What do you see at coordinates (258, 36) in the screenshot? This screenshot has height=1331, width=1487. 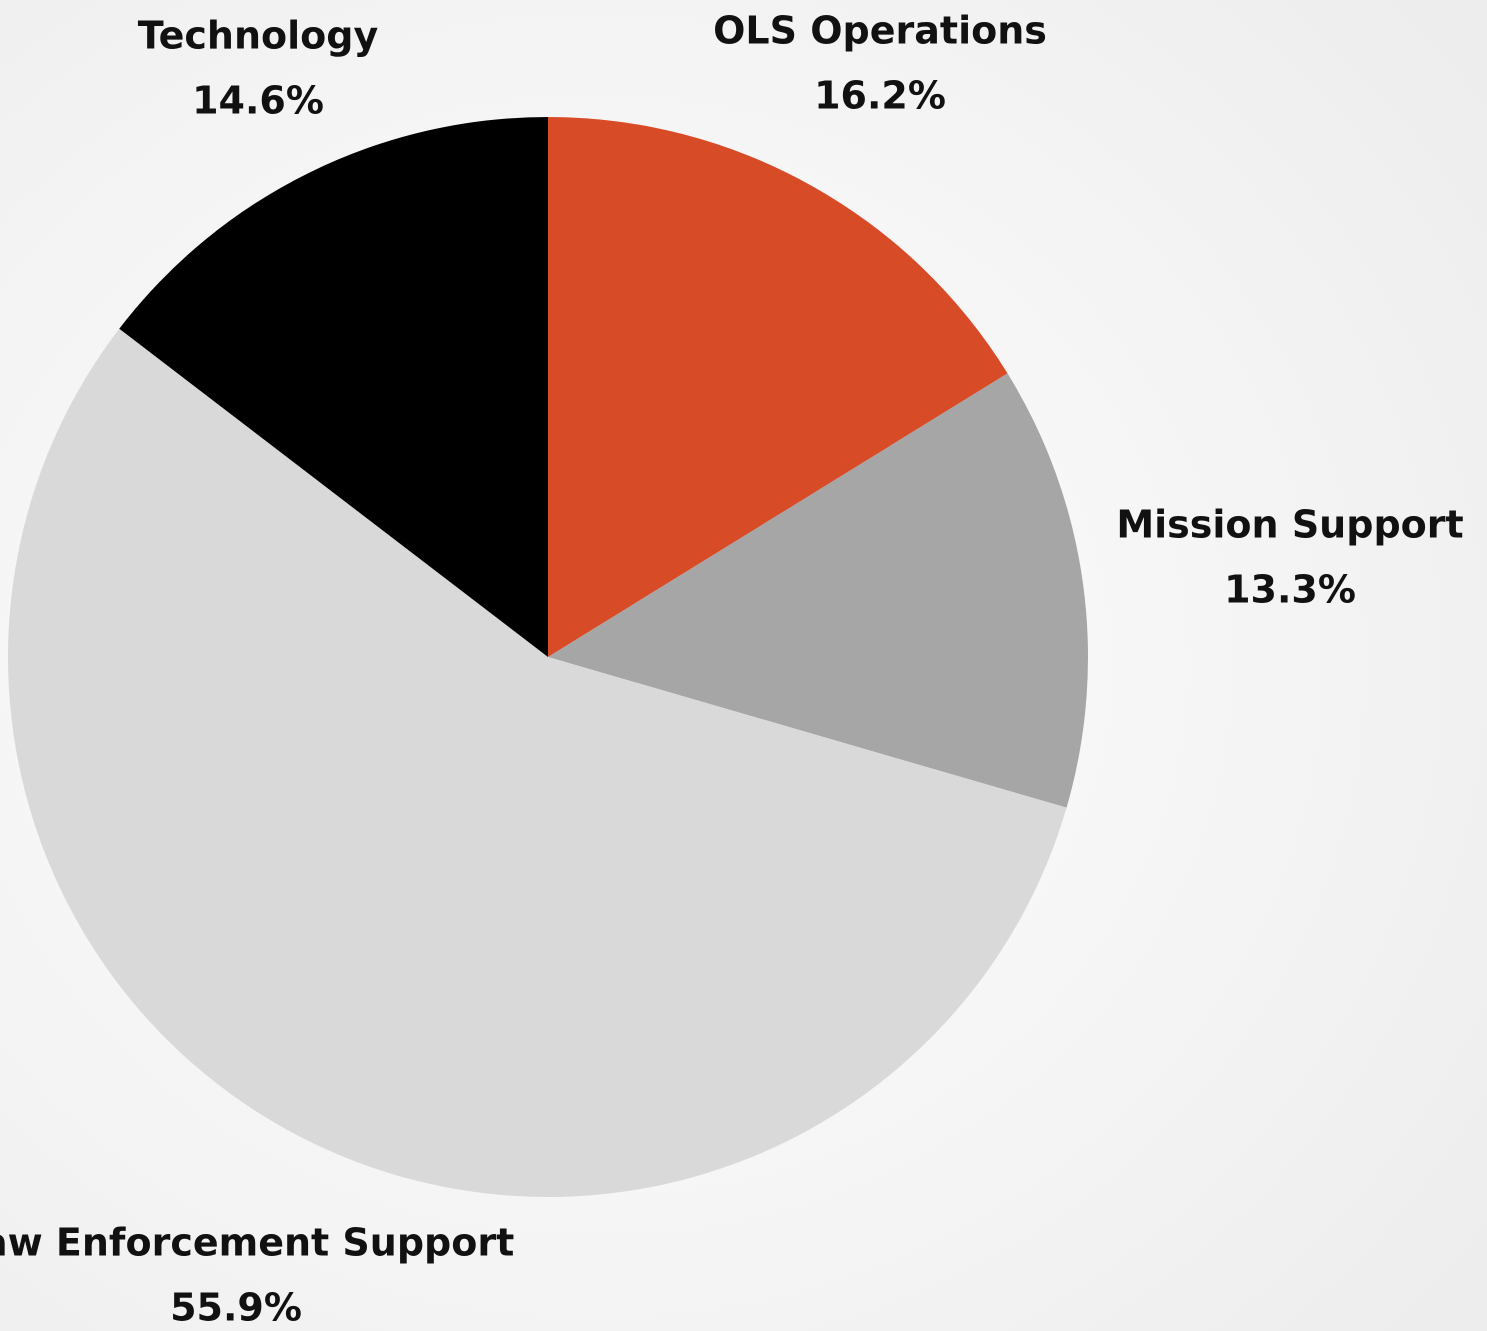 I see `slice-label: Technology` at bounding box center [258, 36].